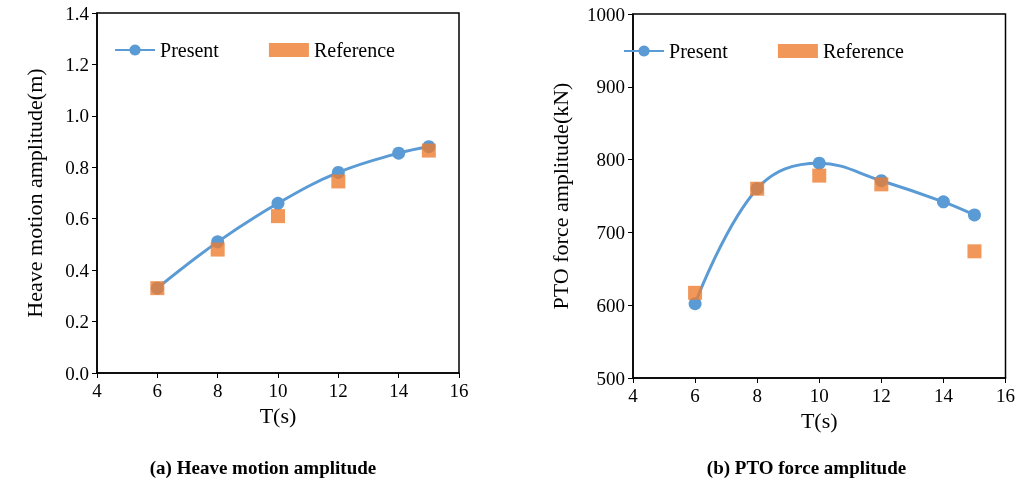  I want to click on y-tick-label: 600, so click(610, 305).